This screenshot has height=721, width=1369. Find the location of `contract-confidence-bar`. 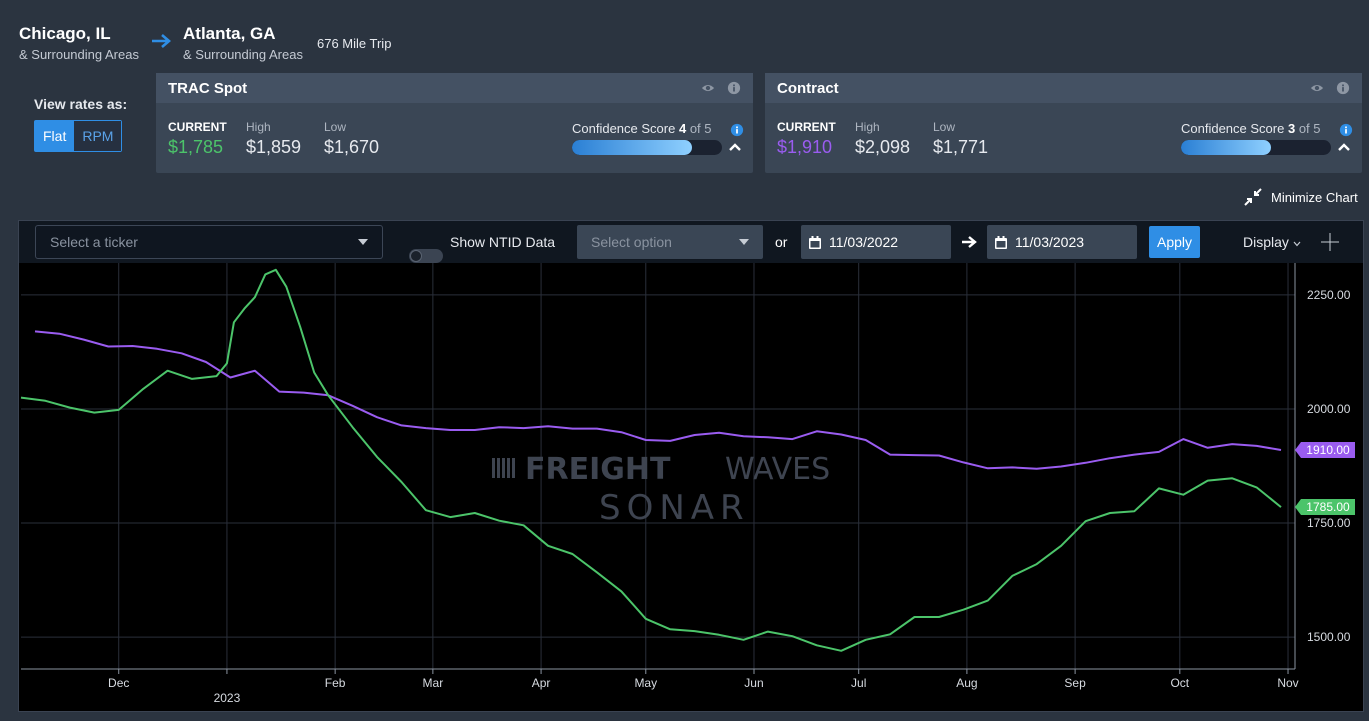

contract-confidence-bar is located at coordinates (1256, 147).